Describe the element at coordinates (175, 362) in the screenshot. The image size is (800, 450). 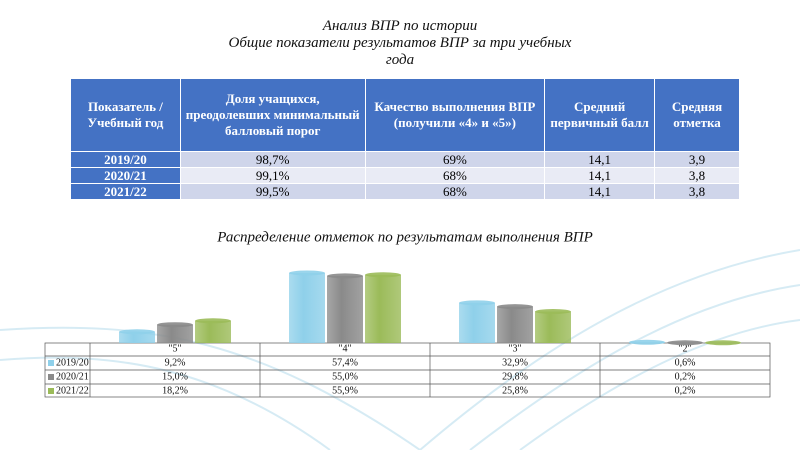
I see `data-label: 9,2%` at that location.